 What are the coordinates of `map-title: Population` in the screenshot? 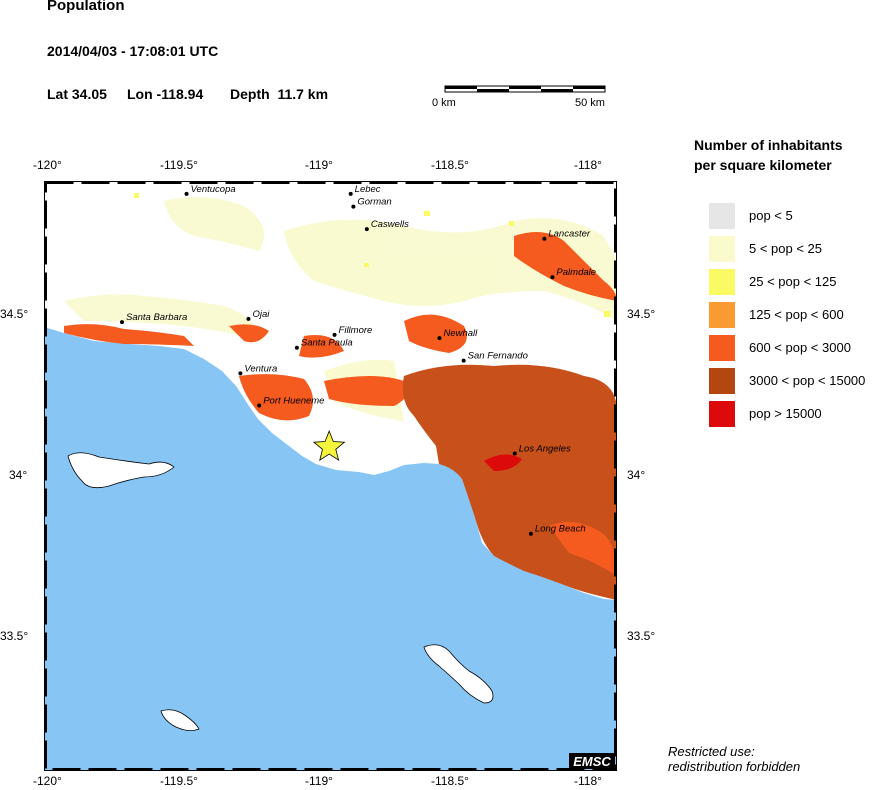 It's located at (86, 7).